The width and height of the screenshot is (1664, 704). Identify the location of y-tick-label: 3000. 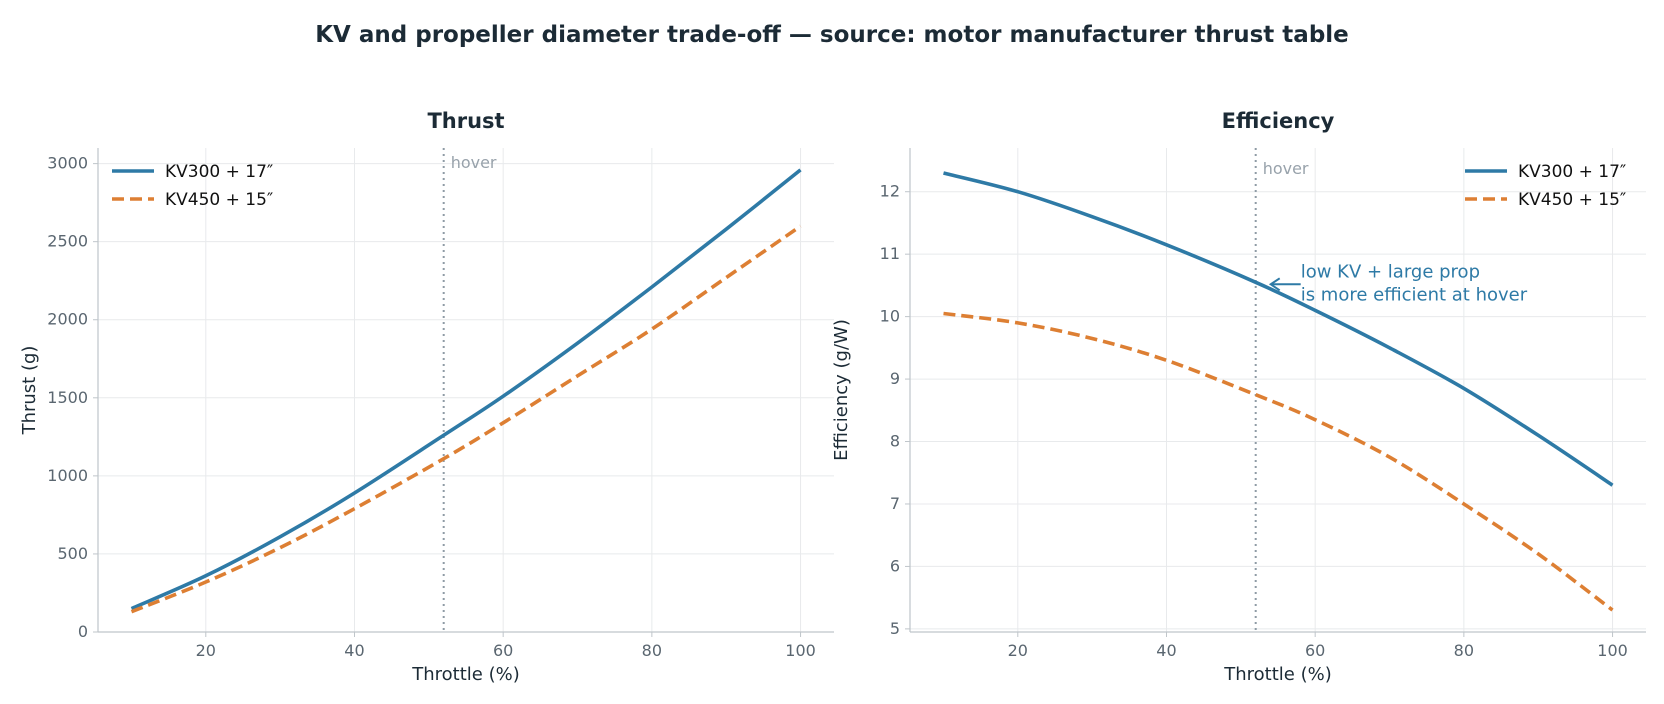
(67, 163).